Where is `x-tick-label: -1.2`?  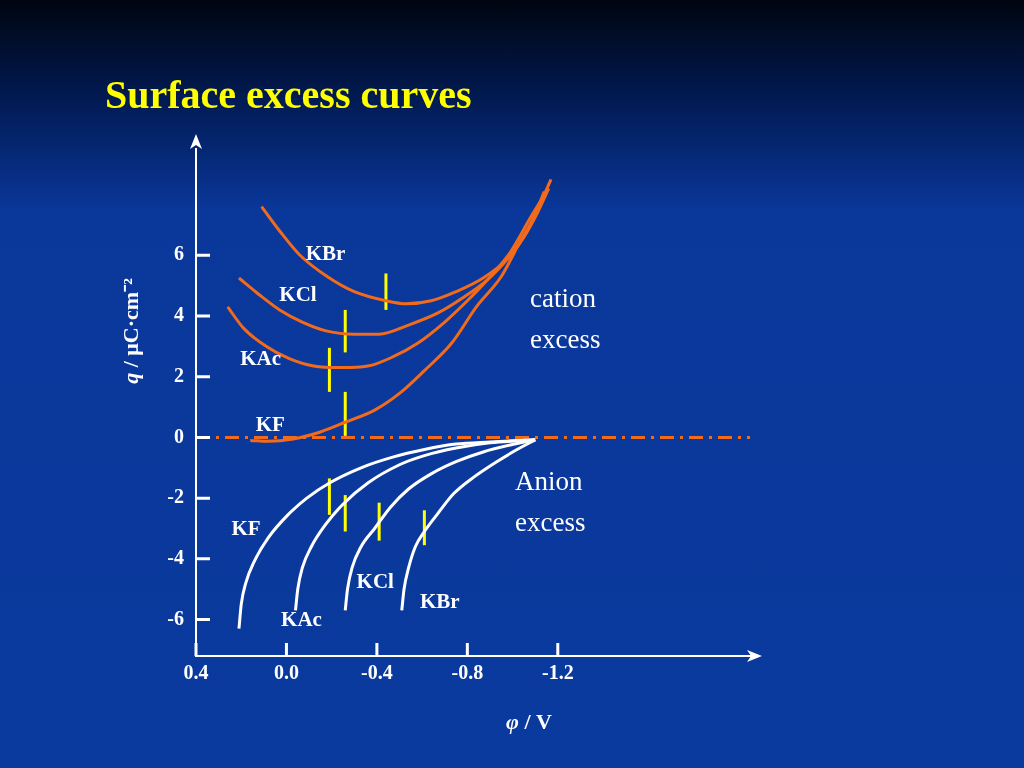
x-tick-label: -1.2 is located at coordinates (557, 672).